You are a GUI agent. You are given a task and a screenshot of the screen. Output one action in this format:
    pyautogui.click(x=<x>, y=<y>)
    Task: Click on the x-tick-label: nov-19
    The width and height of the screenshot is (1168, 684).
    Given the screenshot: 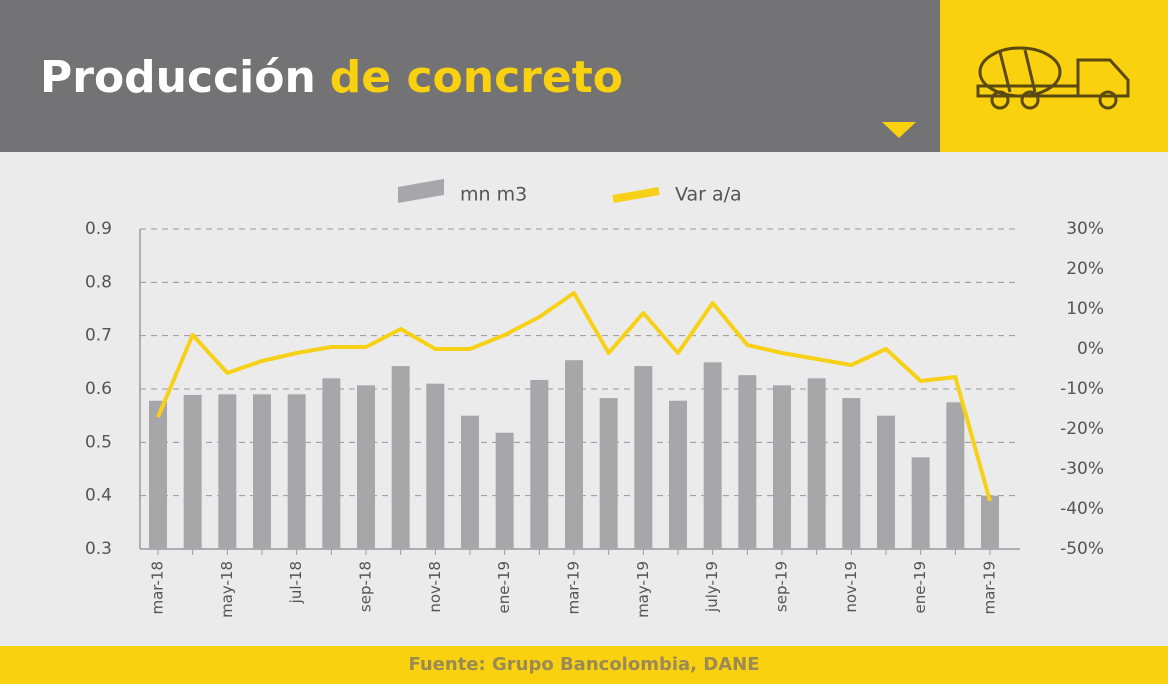 What is the action you would take?
    pyautogui.click(x=851, y=587)
    